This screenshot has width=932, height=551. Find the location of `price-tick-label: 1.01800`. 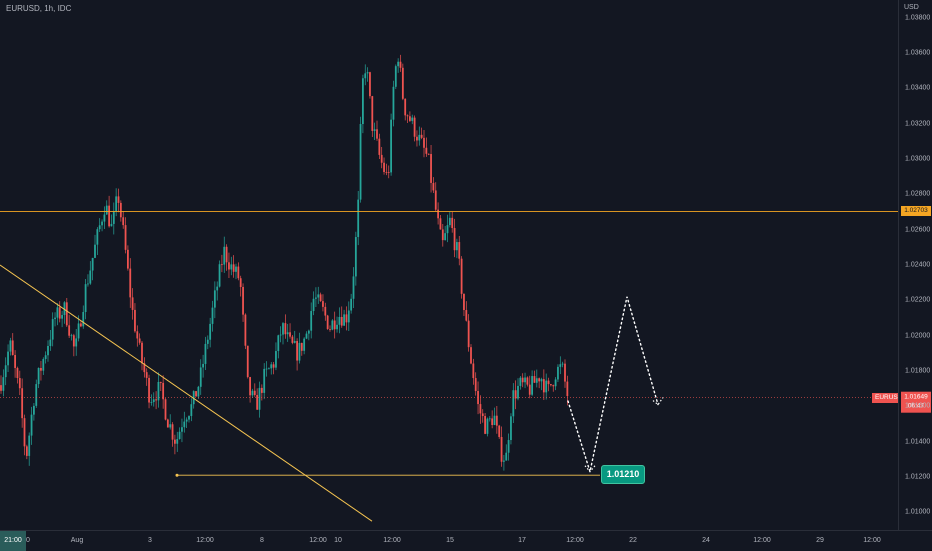

price-tick-label: 1.01800 is located at coordinates (918, 371).